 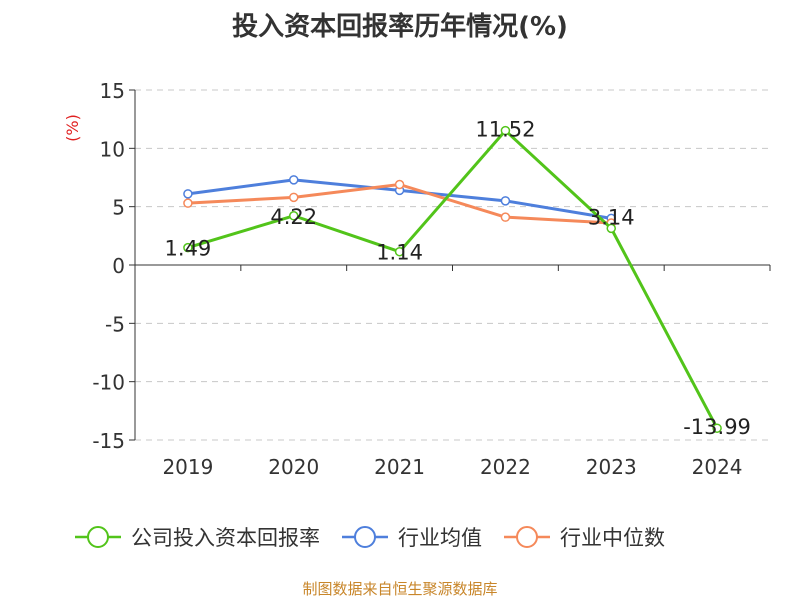 What do you see at coordinates (611, 467) in the screenshot?
I see `x-tick-label: 2023` at bounding box center [611, 467].